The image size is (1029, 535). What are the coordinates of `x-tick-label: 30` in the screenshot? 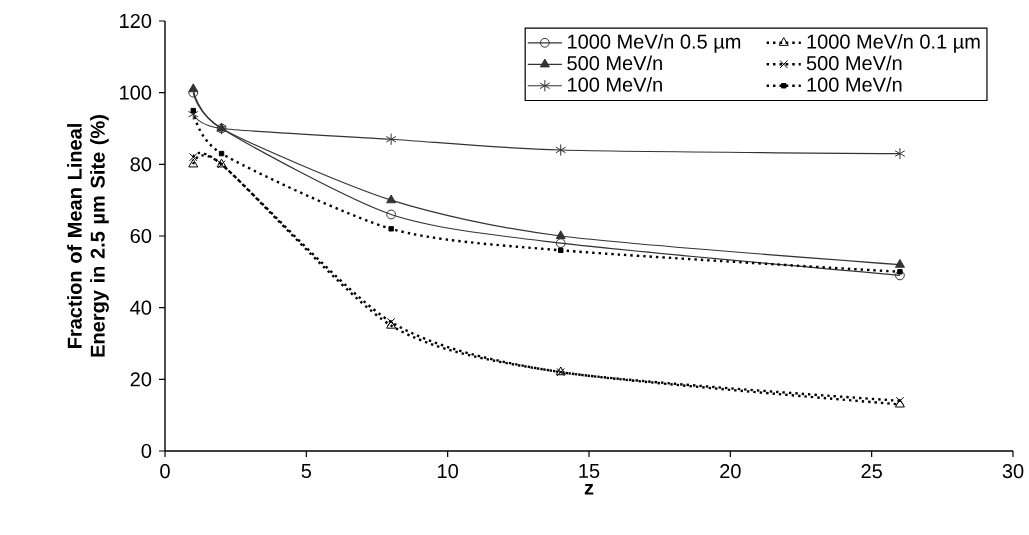 It's located at (1013, 471).